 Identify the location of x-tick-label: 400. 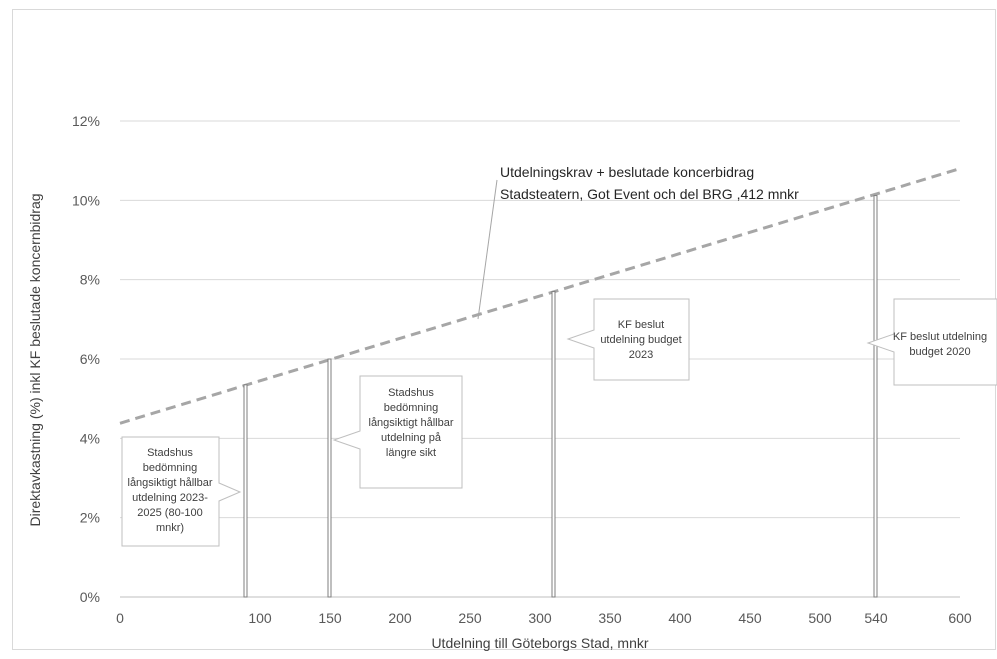
(680, 618).